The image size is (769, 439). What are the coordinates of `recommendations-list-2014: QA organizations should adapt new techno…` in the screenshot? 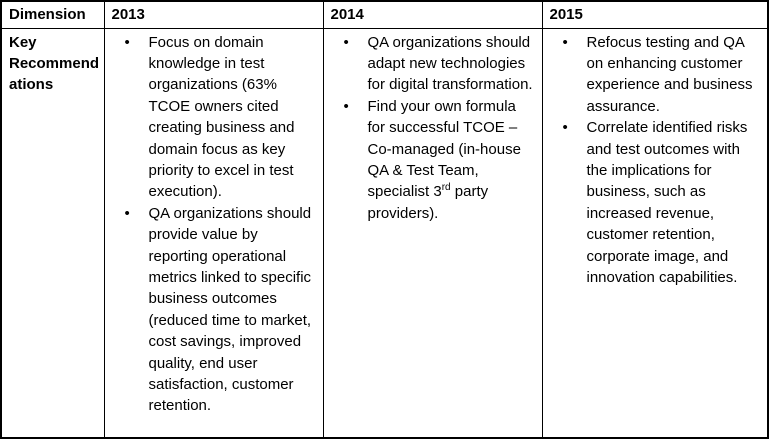 It's located at (433, 128).